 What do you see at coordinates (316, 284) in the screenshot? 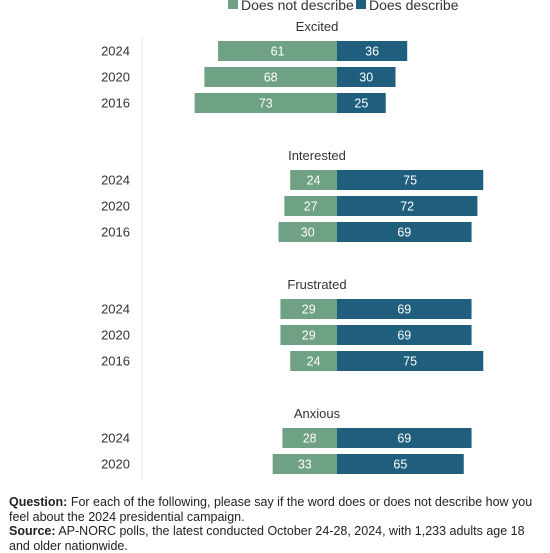
I see `group-title-frustrated: Frustrated` at bounding box center [316, 284].